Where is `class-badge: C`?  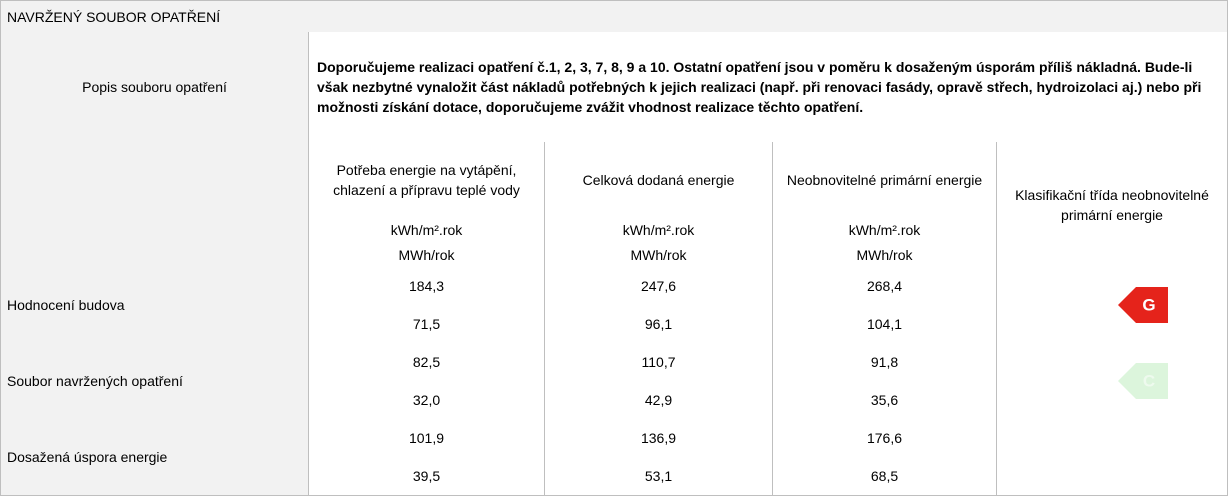 class-badge: C is located at coordinates (1143, 381).